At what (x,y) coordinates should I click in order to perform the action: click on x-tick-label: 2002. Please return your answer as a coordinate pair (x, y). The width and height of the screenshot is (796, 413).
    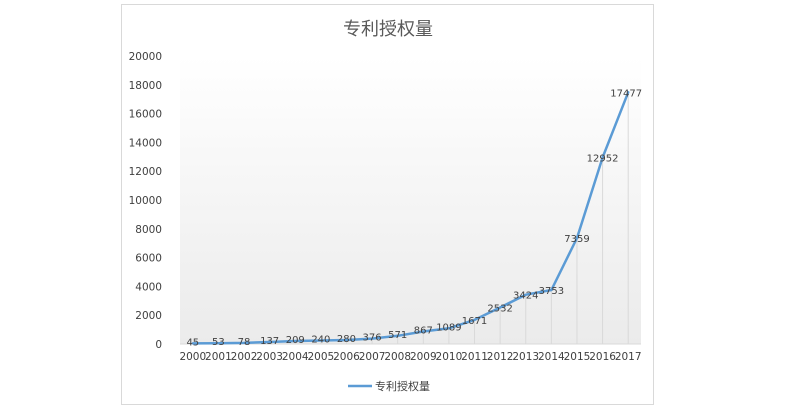
    Looking at the image, I should click on (244, 357).